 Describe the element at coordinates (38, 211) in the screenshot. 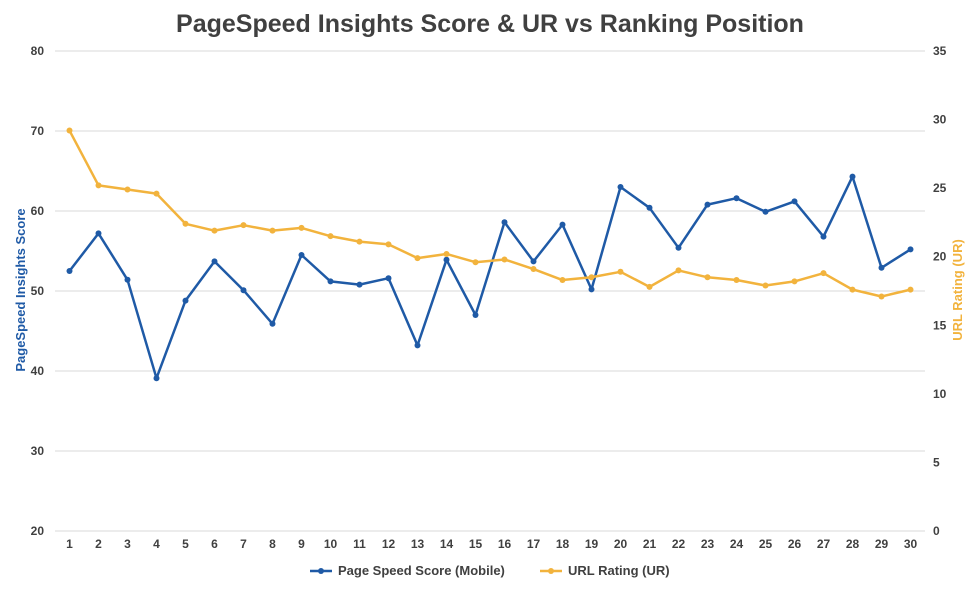

I see `left-tick-label: 60` at that location.